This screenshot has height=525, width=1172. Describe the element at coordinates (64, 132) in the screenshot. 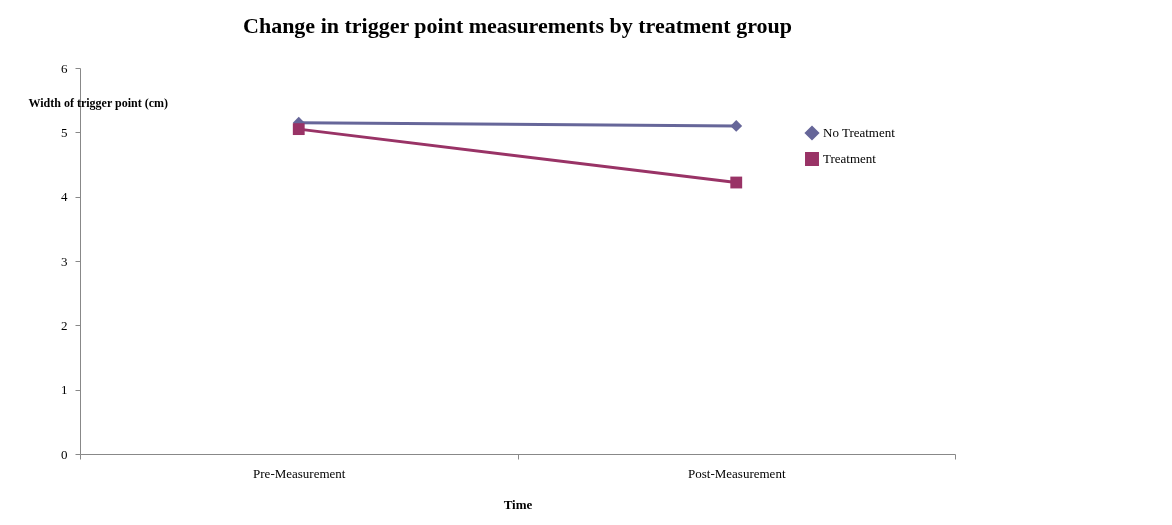

I see `y-tick-label: 5` at that location.